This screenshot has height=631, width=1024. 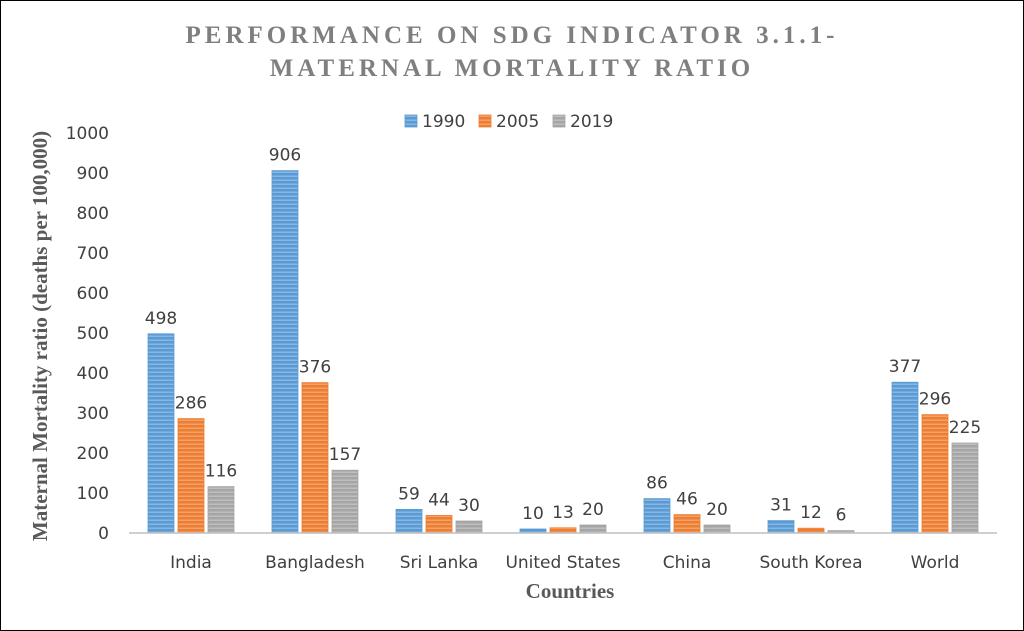 I want to click on legend-label: 2019, so click(x=591, y=122).